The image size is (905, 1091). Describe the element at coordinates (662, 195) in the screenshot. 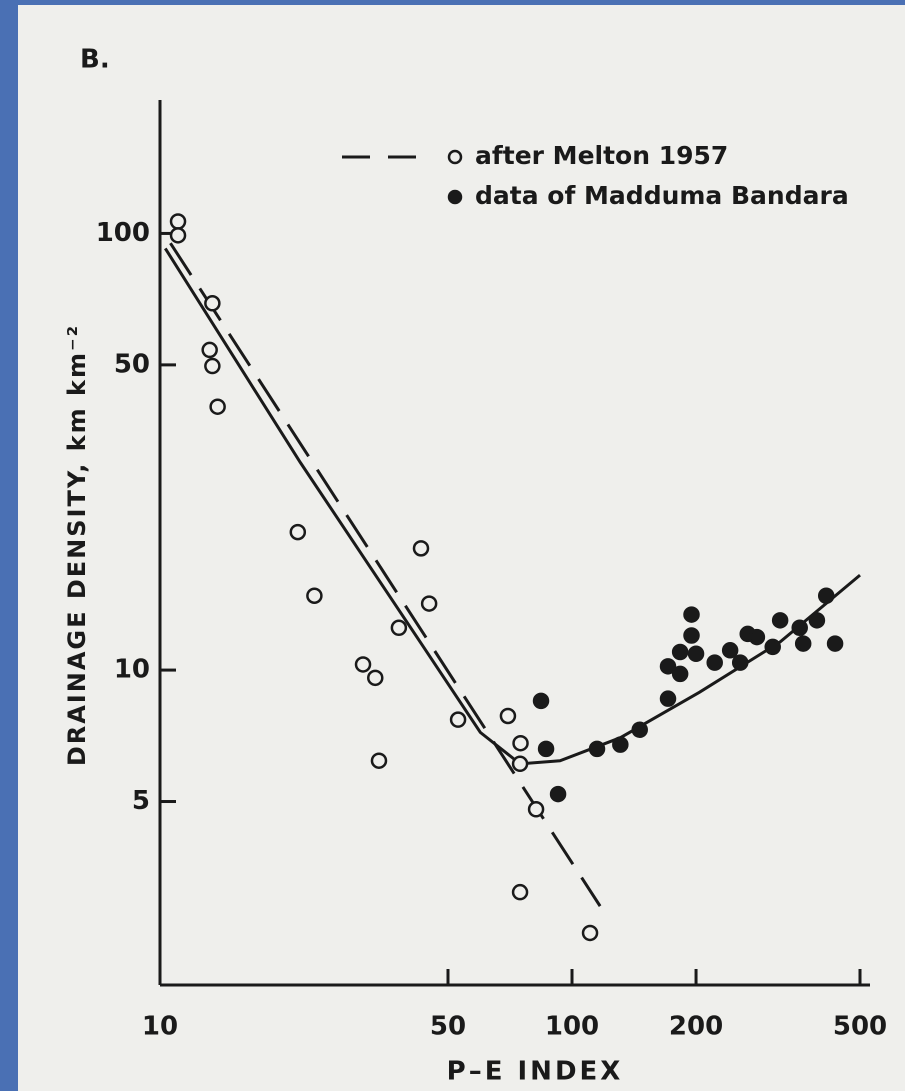

I see `legend-label: data of Madduma Bandara` at that location.